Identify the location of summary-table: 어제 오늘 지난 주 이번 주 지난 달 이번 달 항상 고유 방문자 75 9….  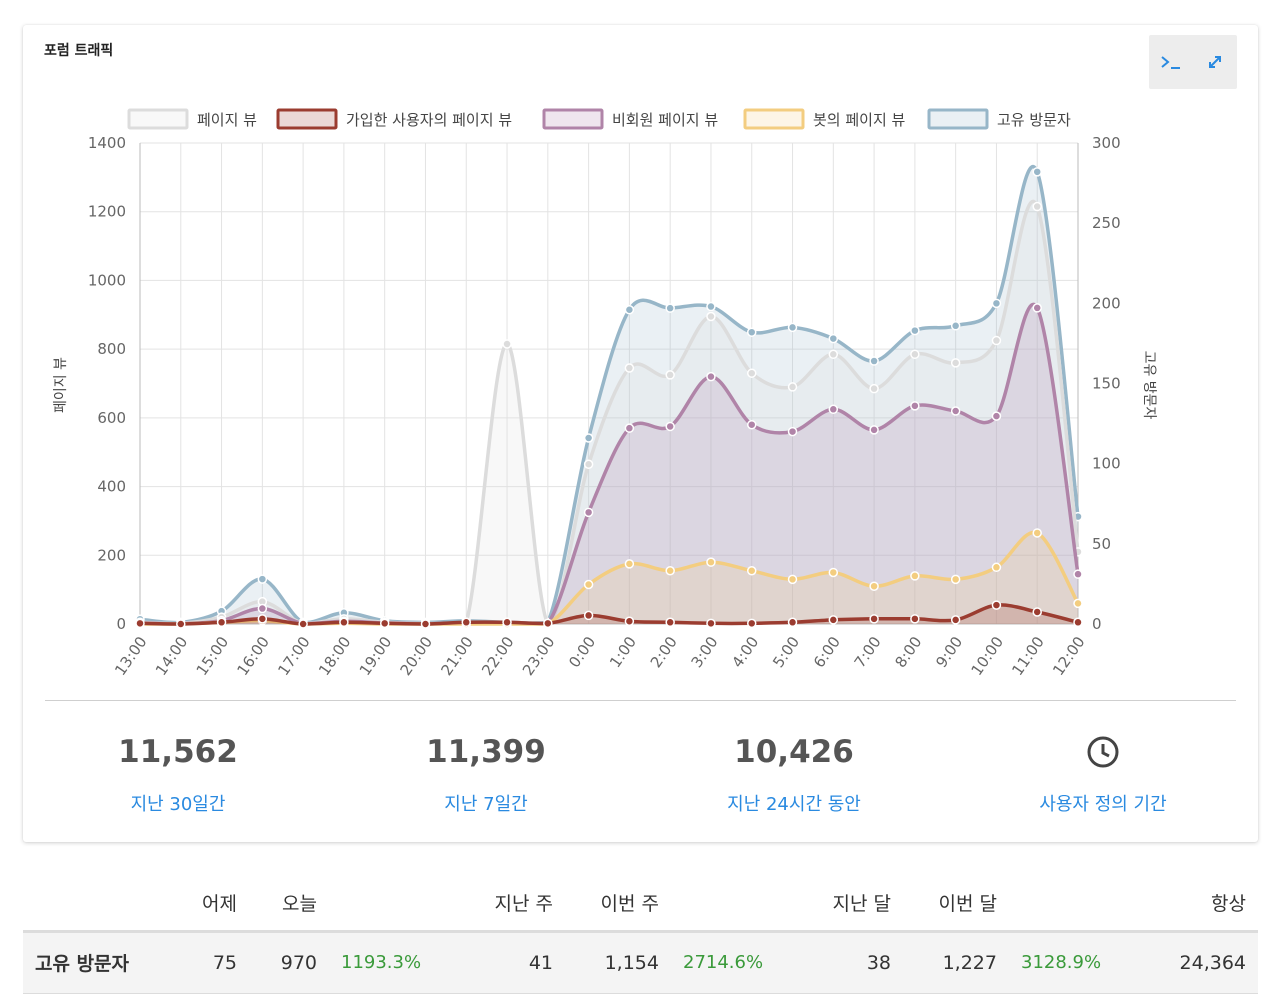
(640, 934).